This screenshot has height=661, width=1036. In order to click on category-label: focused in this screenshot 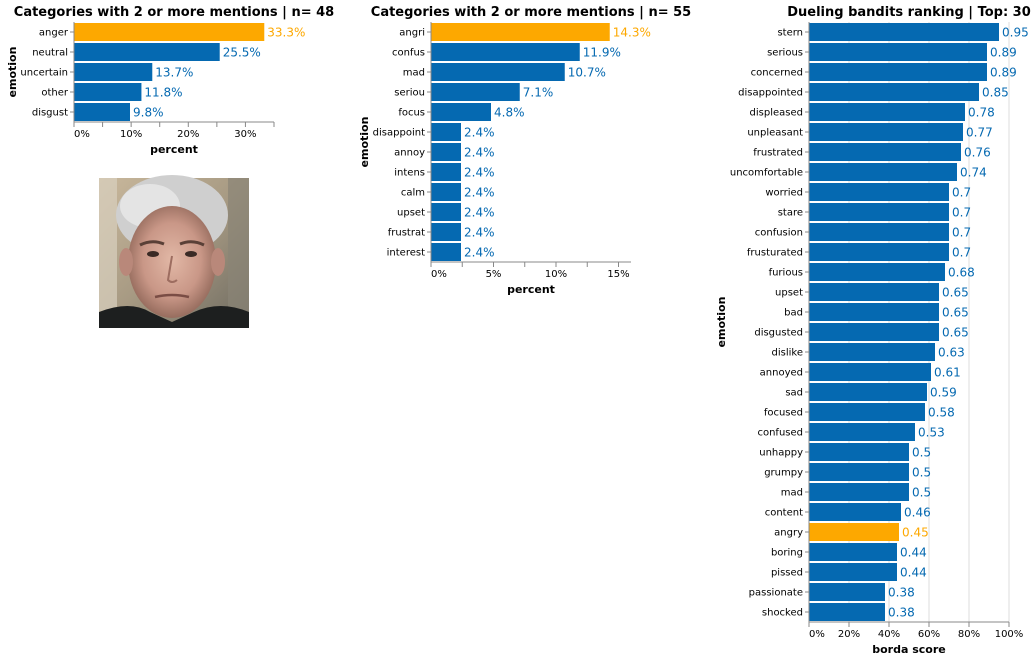, I will do `click(783, 413)`.